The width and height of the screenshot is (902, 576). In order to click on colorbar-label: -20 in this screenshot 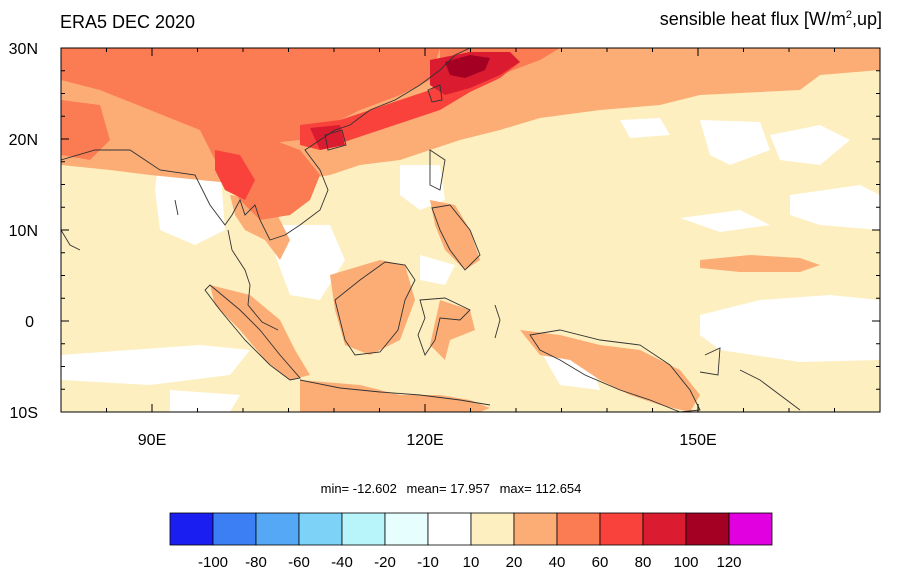, I will do `click(385, 562)`.